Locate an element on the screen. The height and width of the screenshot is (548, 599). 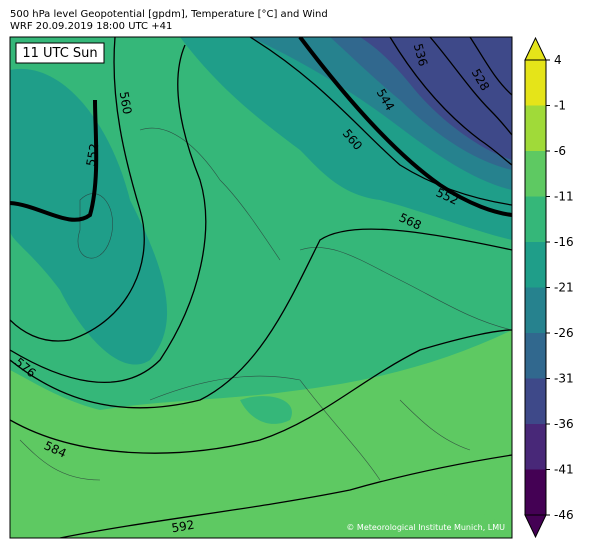
colorbar-tick-label: -21 is located at coordinates (564, 288).